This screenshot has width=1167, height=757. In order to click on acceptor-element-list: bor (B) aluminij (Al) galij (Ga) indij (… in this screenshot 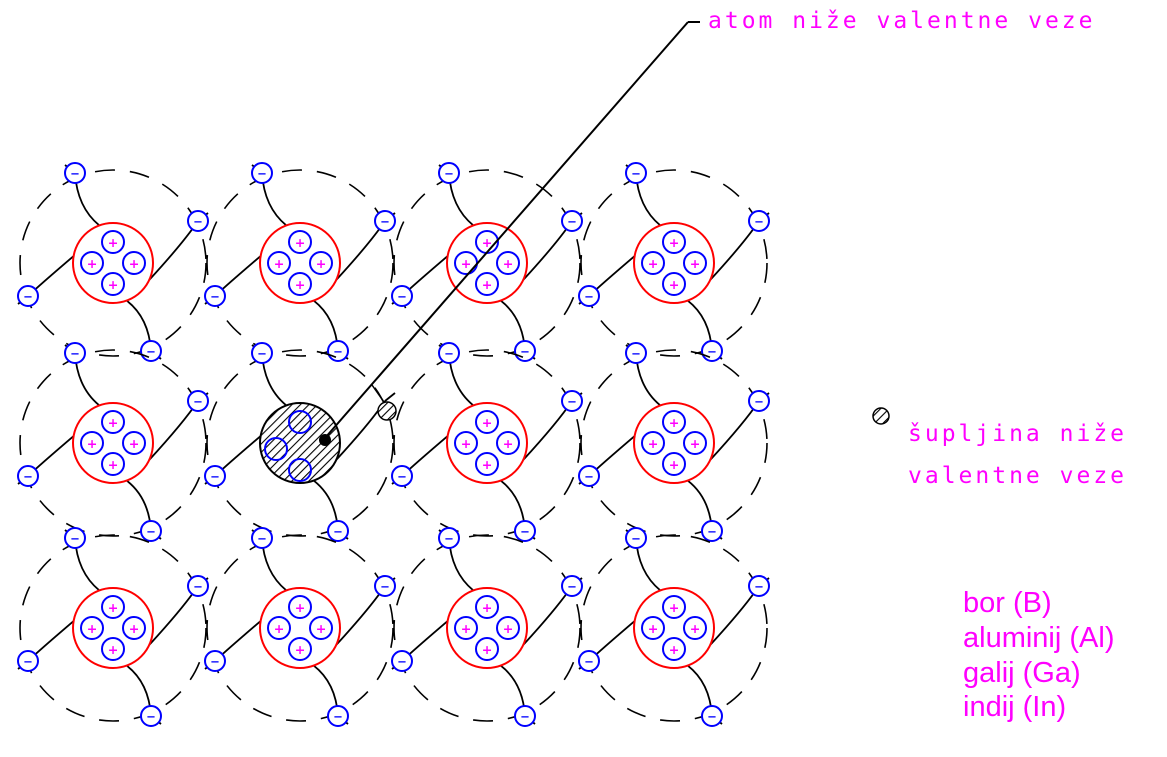, I will do `click(1038, 655)`.